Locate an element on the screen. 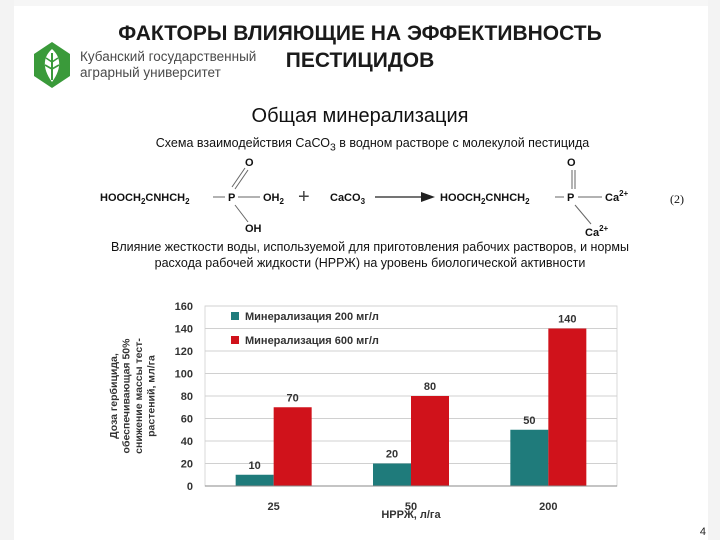 The image size is (720, 540). product-p-atom: P is located at coordinates (570, 198).